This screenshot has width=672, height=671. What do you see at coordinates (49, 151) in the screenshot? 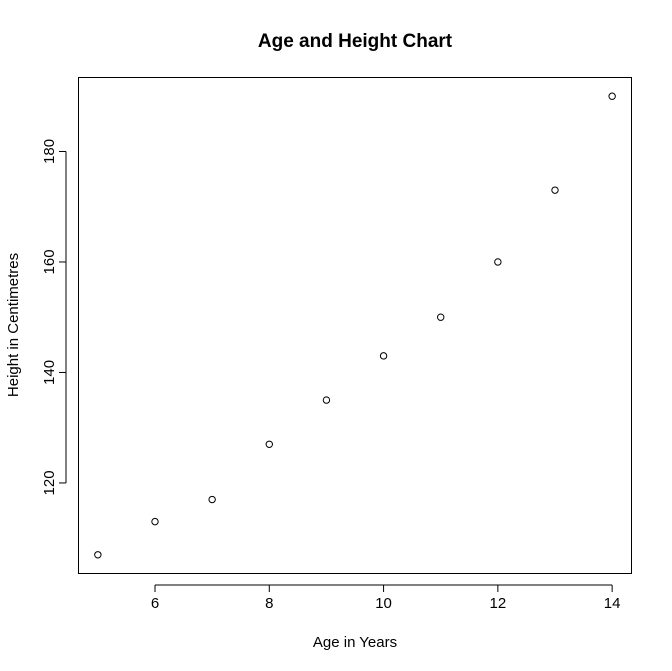
I see `y-tick-label: 180` at bounding box center [49, 151].